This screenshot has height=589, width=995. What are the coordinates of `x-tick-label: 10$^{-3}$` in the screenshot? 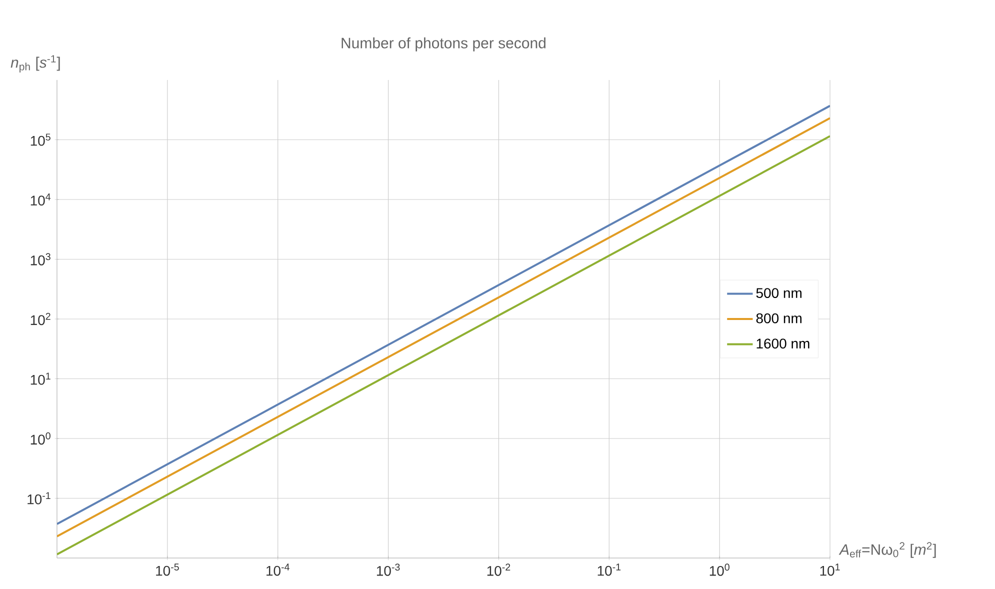 It's located at (388, 570).